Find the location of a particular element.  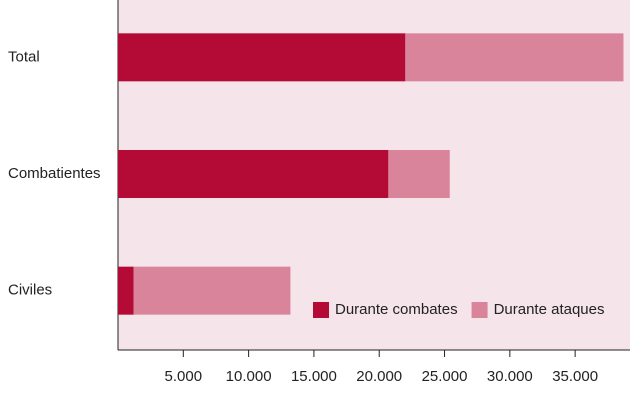

x-tick-label: 25.000 is located at coordinates (445, 376).